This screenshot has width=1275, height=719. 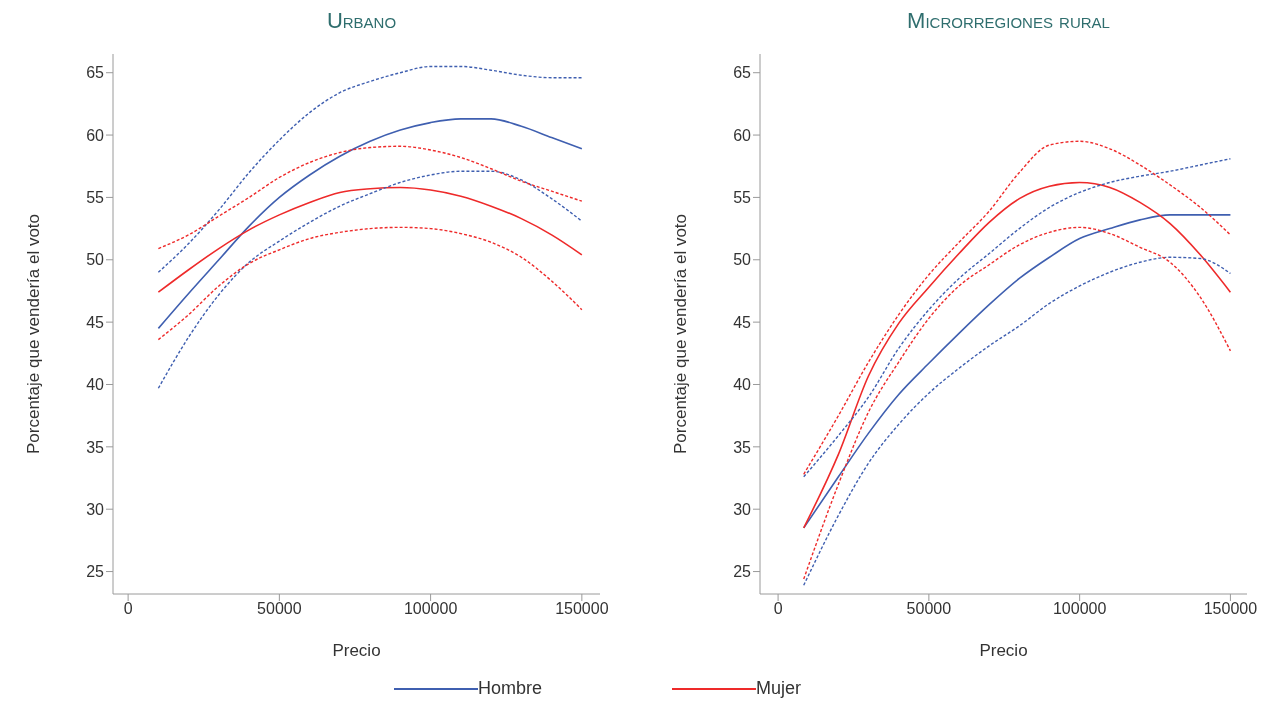 I want to click on chart-title: Microrregiones rural, so click(x=1008, y=21).